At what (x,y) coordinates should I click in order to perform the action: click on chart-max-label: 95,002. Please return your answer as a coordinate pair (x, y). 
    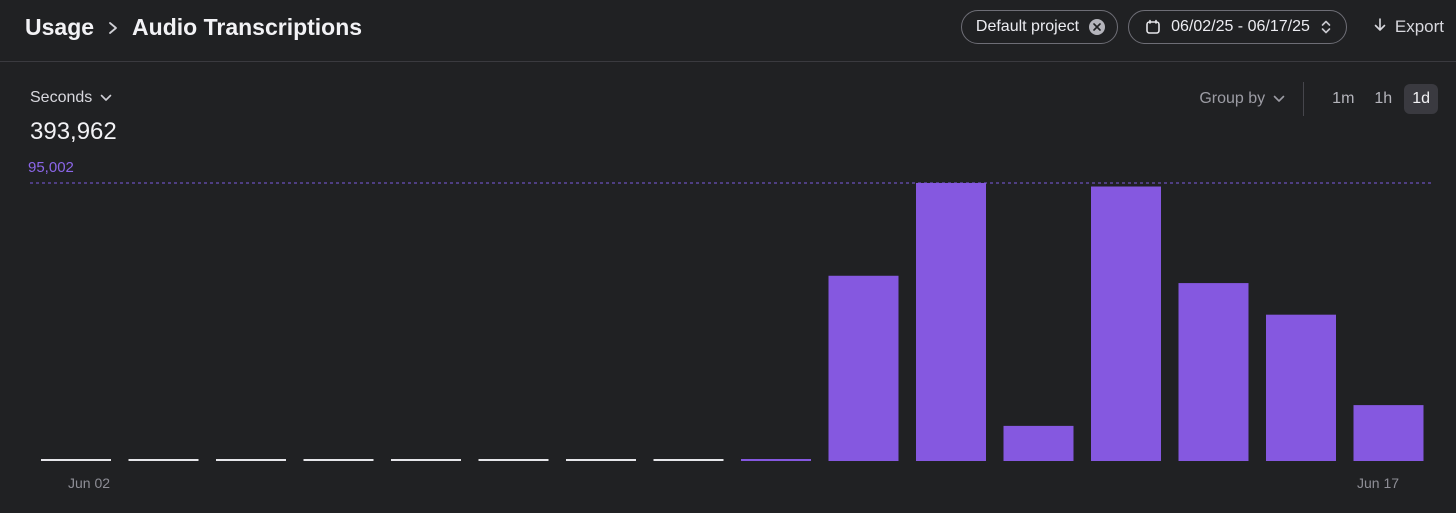
    Looking at the image, I should click on (51, 167).